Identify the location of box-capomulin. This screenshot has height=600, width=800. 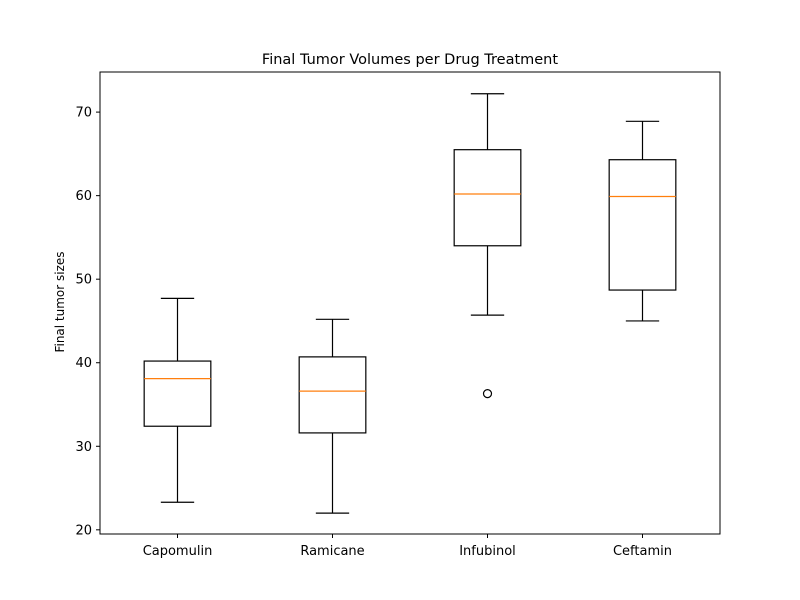
(177, 393).